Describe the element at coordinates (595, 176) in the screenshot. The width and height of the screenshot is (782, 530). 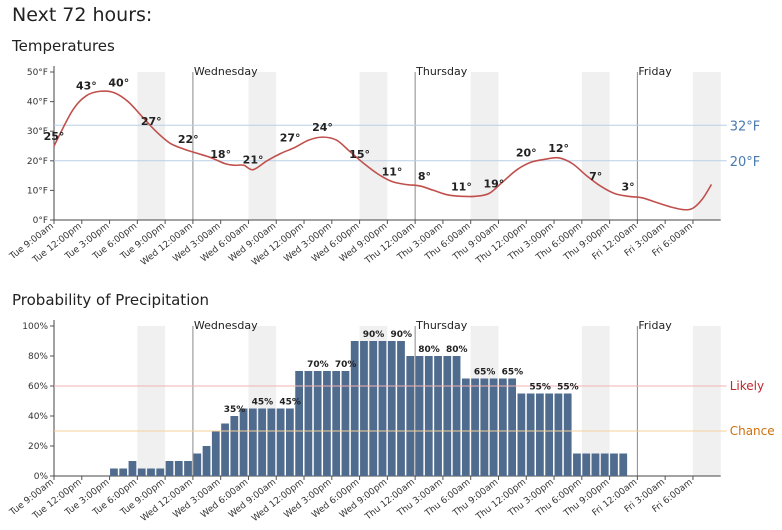
I see `temperature-data-label: 7°` at that location.